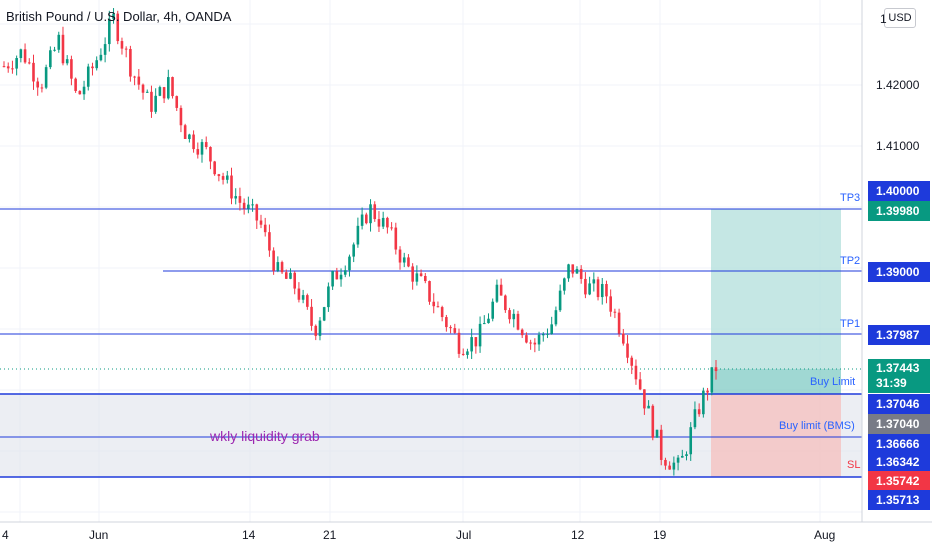 This screenshot has width=932, height=550. I want to click on label-tp2: TP2, so click(850, 261).